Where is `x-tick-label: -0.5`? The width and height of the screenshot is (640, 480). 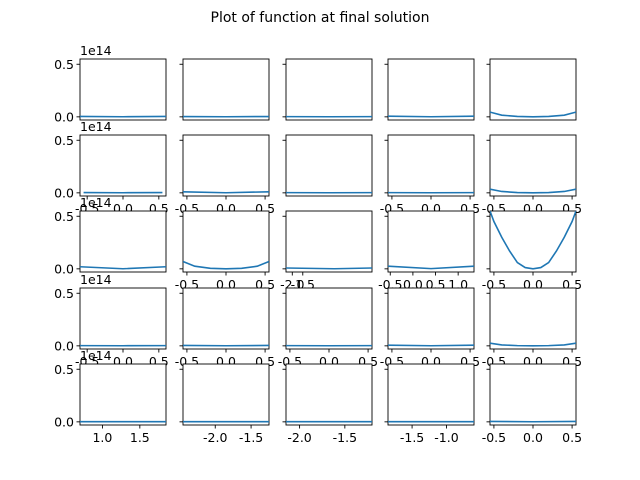
x-tick-label: -0.5 is located at coordinates (494, 437).